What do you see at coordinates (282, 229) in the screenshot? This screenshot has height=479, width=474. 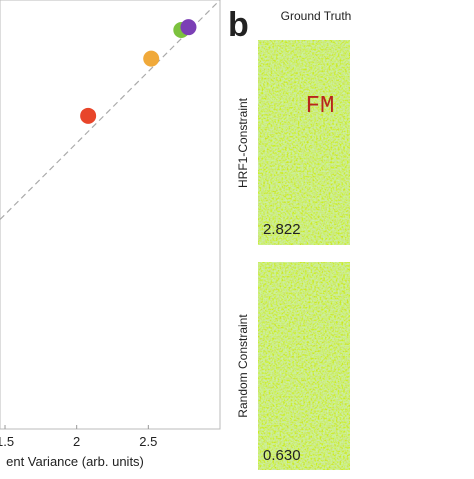 I see `score: 2.822` at bounding box center [282, 229].